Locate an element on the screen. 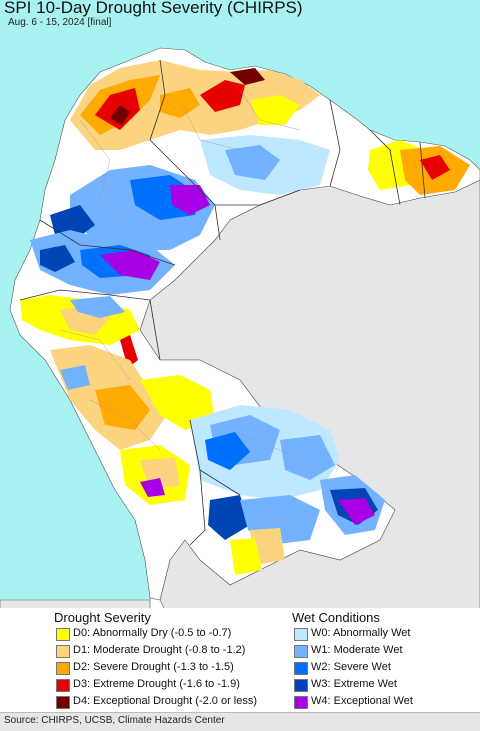  legend-label-d4: D4: Exceptional Drought (-2.0 or less) is located at coordinates (165, 701).